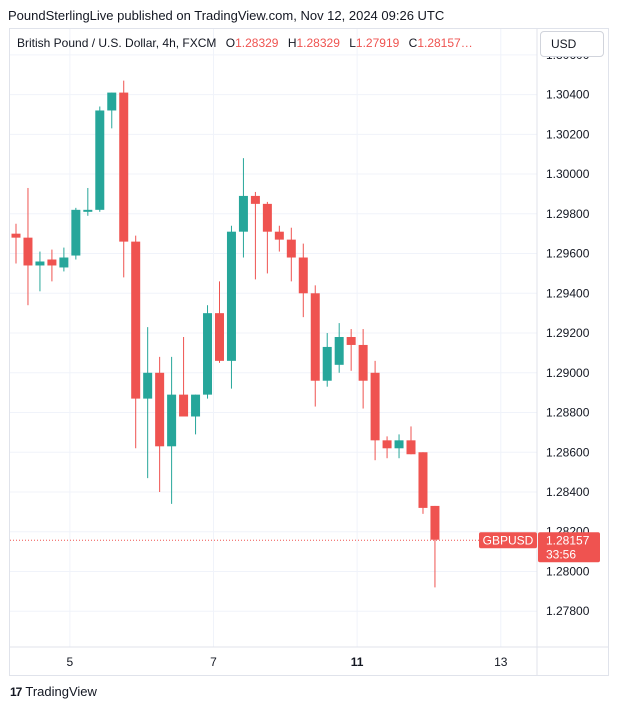 The width and height of the screenshot is (619, 710). What do you see at coordinates (413, 43) in the screenshot?
I see `legend-close-label: C` at bounding box center [413, 43].